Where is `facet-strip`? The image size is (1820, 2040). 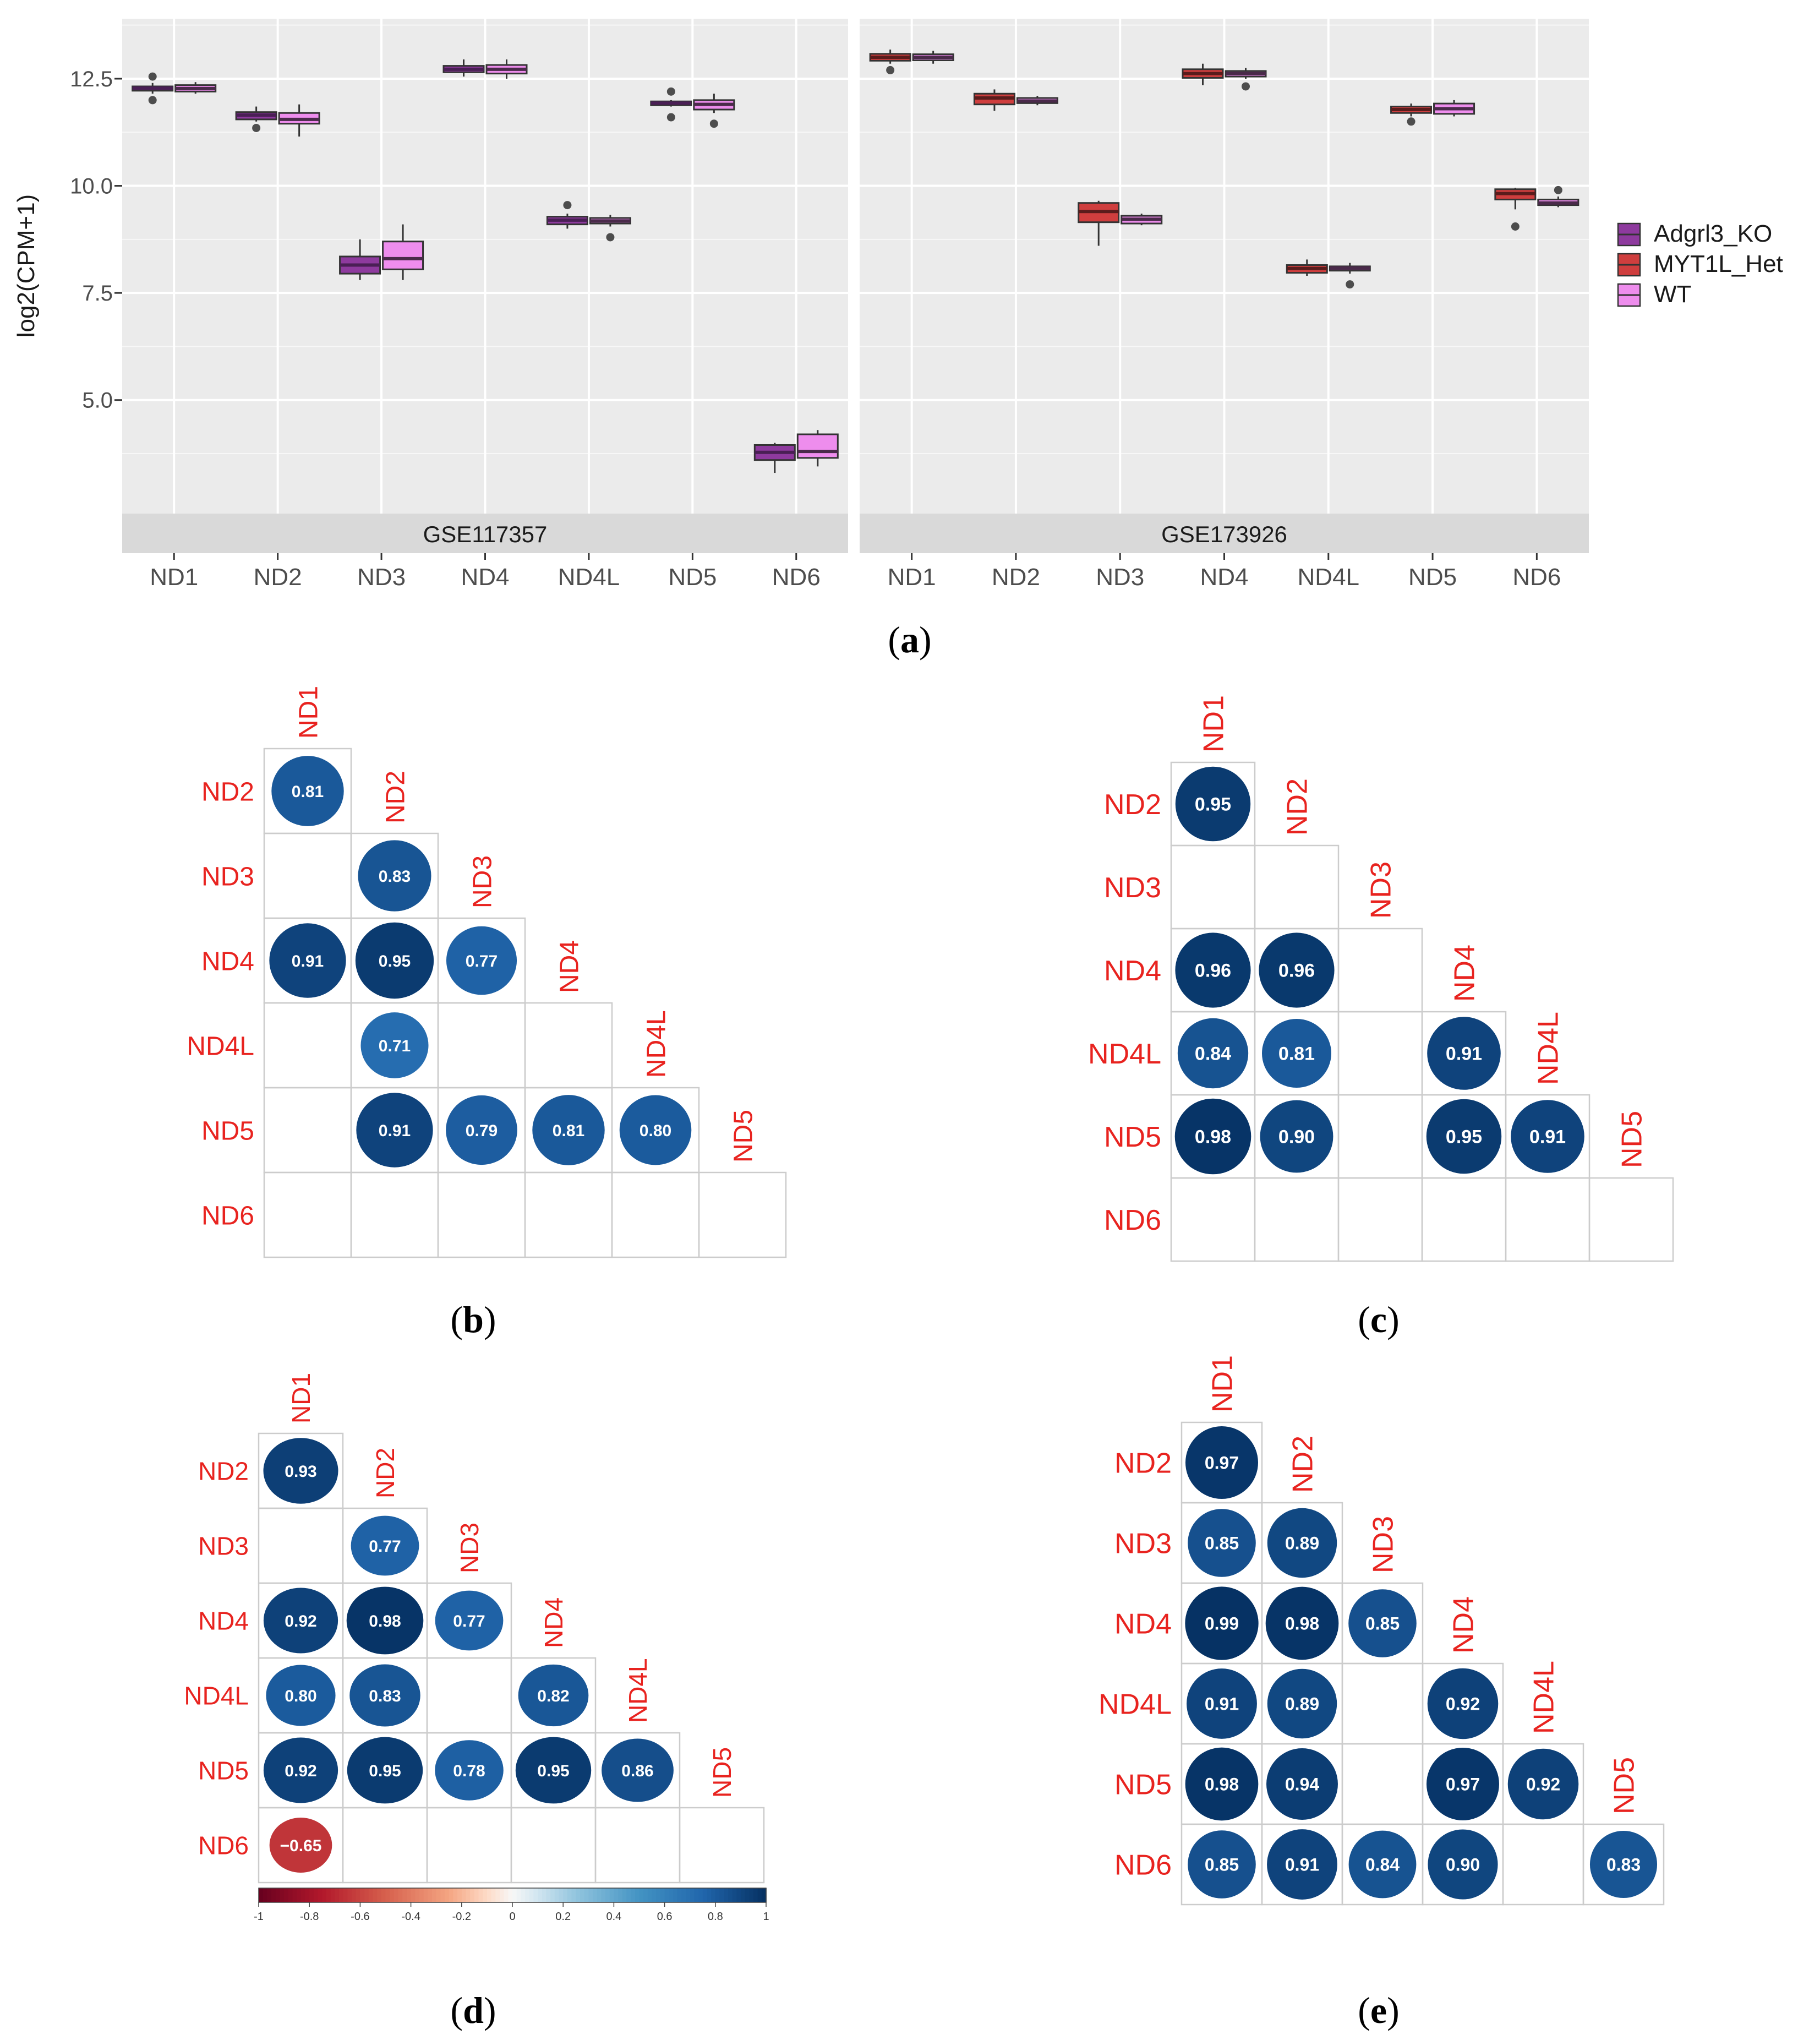 facet-strip is located at coordinates (485, 533).